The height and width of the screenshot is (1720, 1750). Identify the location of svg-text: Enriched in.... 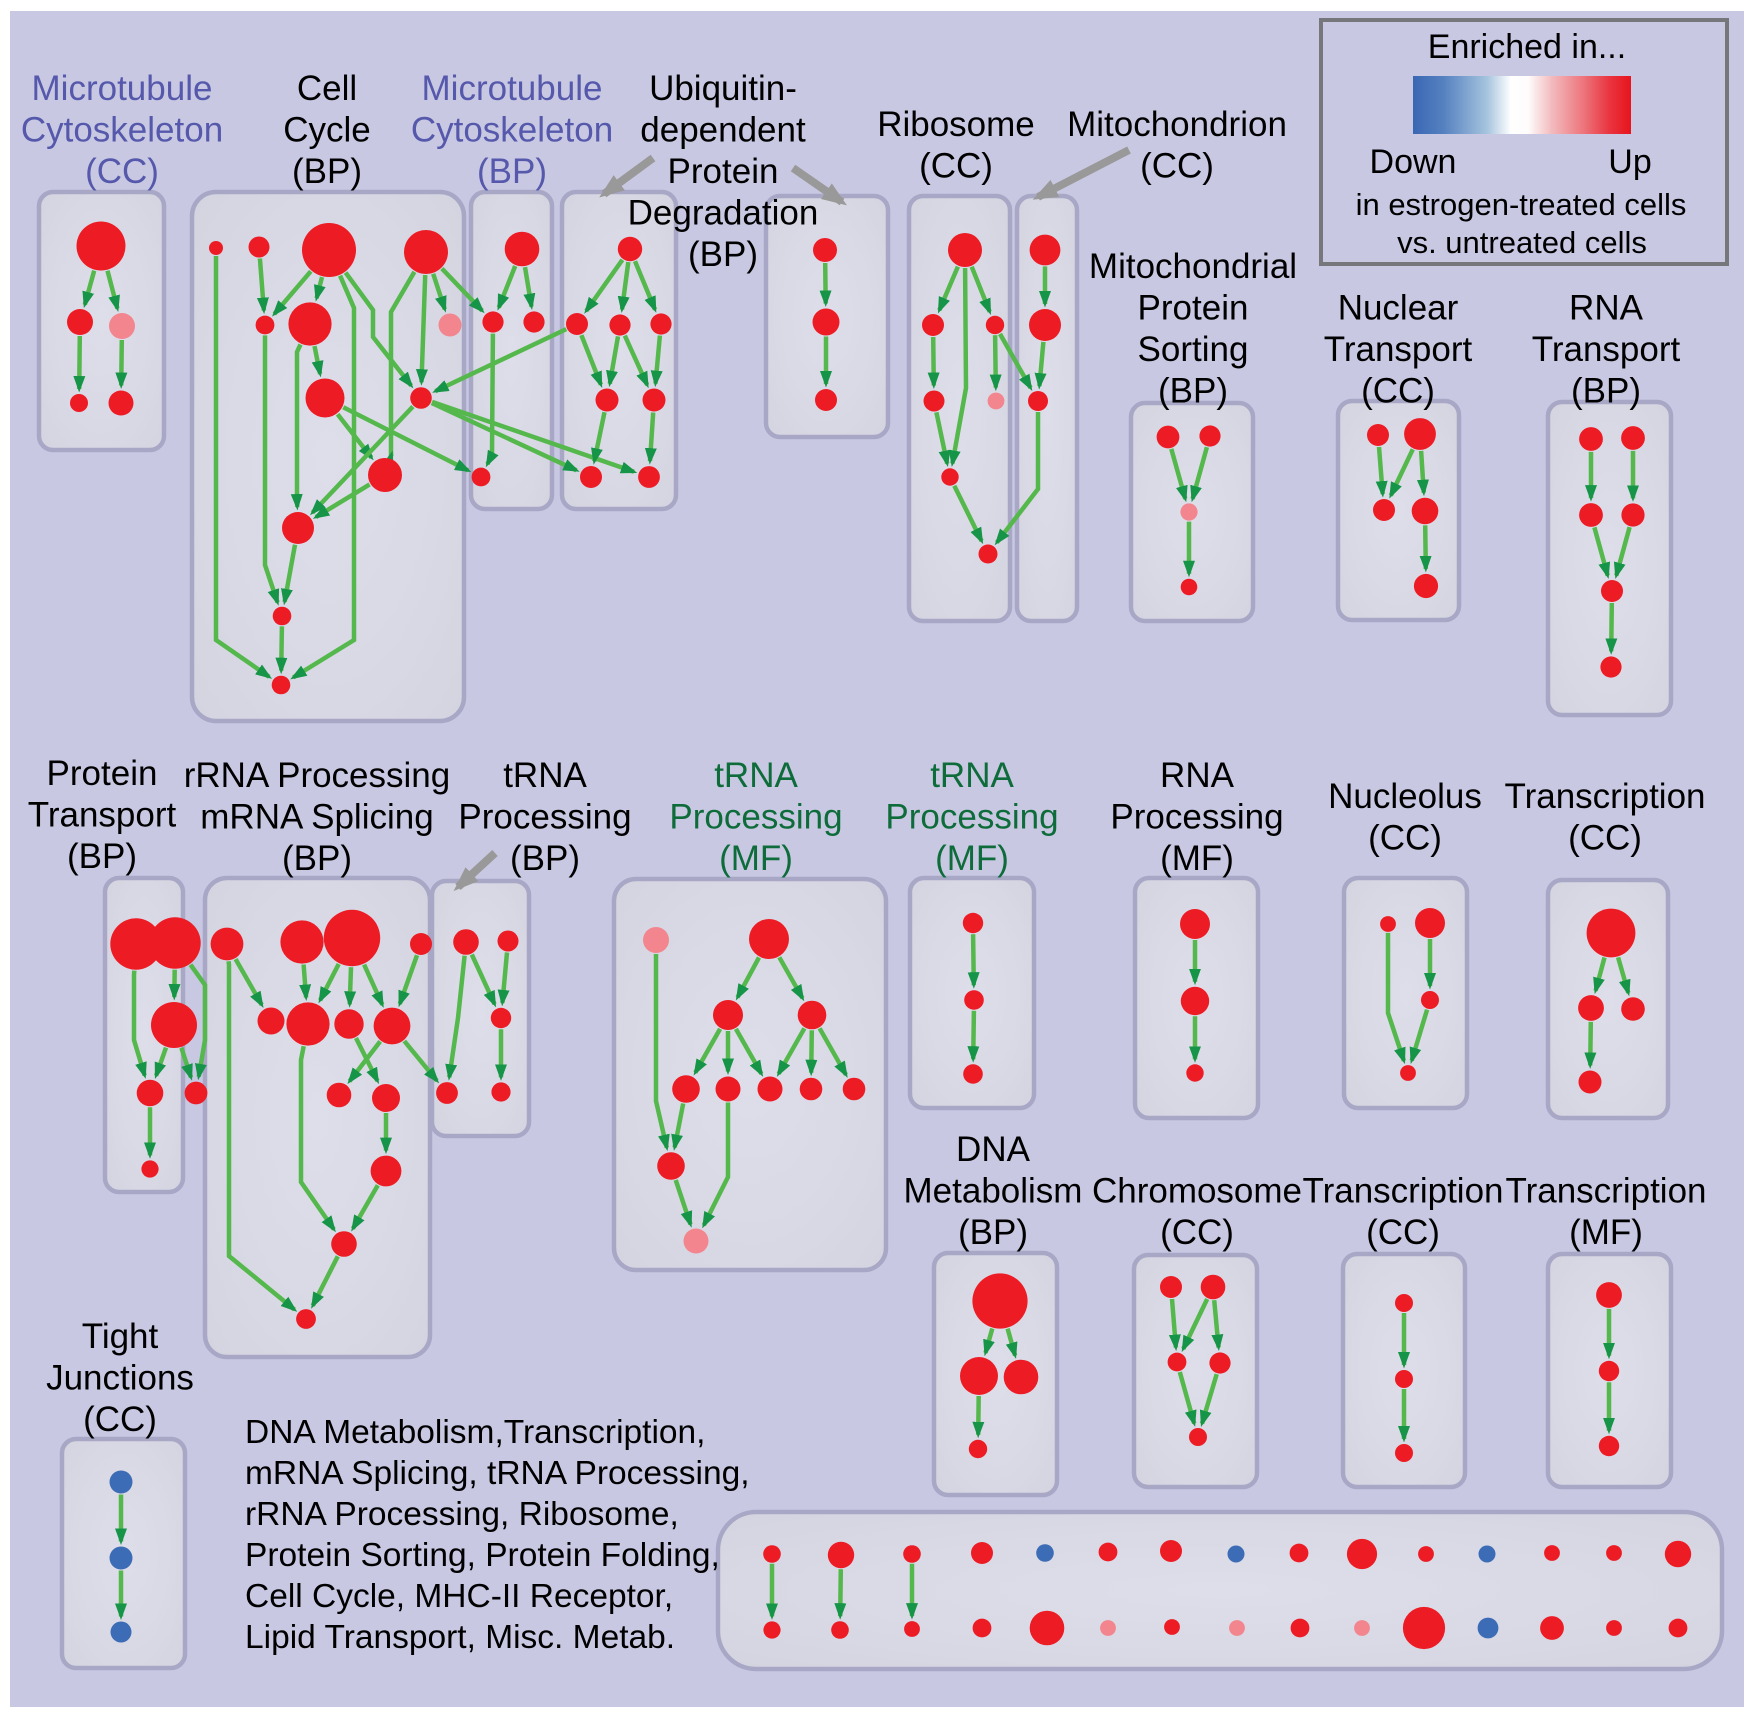
(1527, 47).